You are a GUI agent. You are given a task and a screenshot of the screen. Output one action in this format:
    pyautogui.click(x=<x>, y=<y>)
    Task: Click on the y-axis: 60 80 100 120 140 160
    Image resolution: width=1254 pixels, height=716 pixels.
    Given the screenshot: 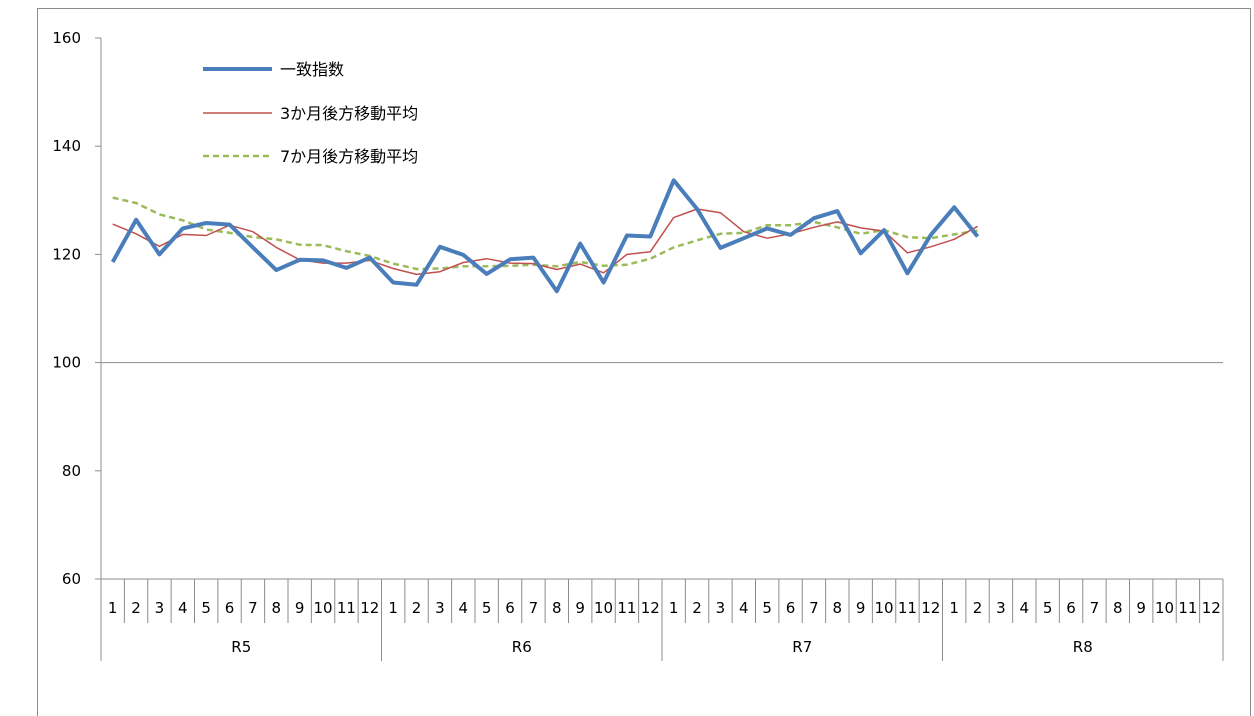 What is the action you would take?
    pyautogui.click(x=77, y=308)
    